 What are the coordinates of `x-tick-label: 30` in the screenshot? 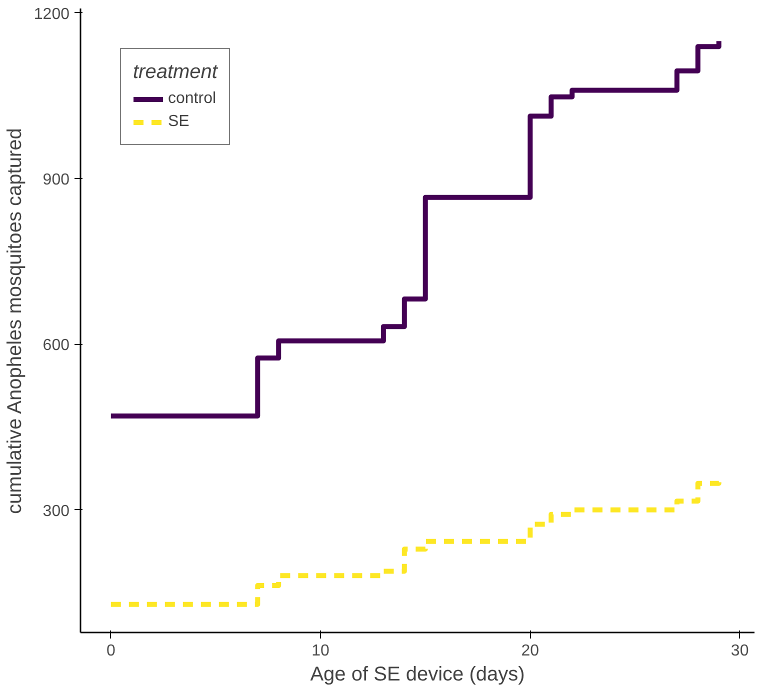 It's located at (739, 651).